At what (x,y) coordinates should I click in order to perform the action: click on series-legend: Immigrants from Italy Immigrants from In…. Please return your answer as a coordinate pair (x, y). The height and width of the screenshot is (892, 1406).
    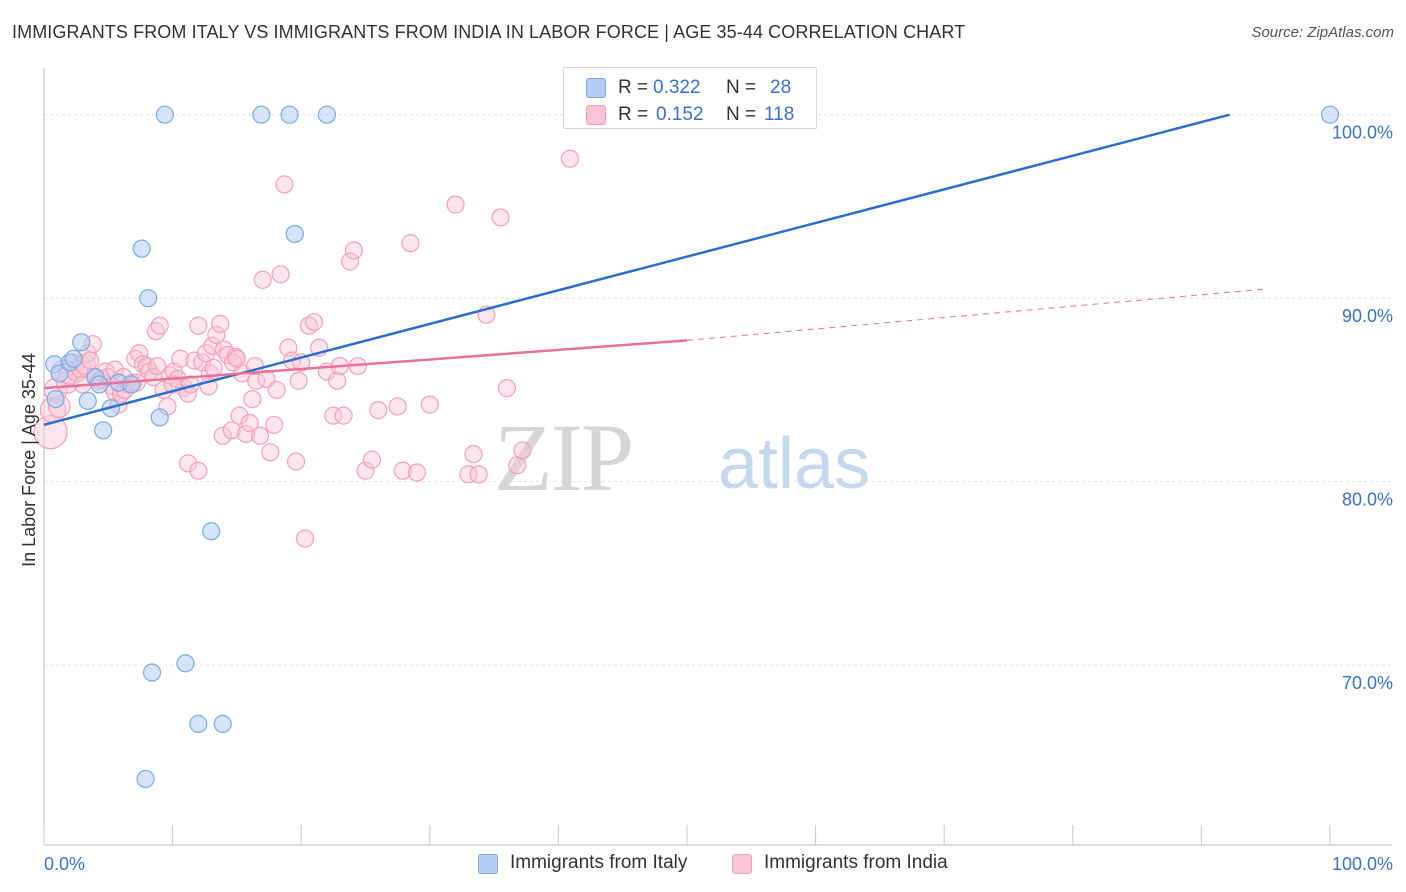
    Looking at the image, I should click on (703, 865).